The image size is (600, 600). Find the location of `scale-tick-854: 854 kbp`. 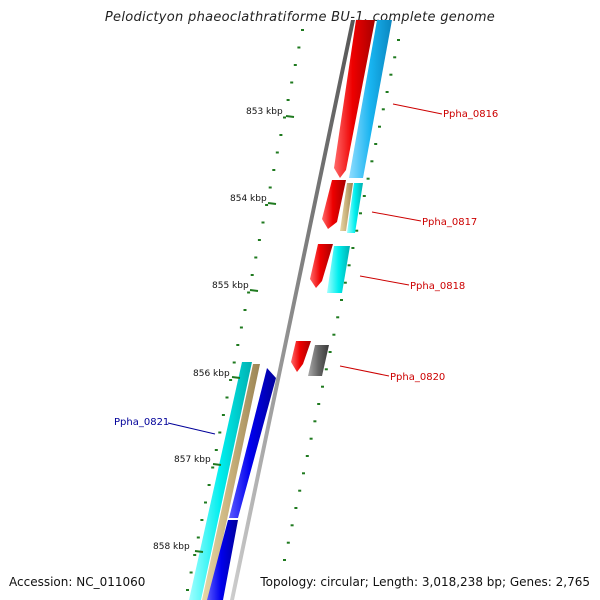

scale-tick-854: 854 kbp is located at coordinates (253, 199).